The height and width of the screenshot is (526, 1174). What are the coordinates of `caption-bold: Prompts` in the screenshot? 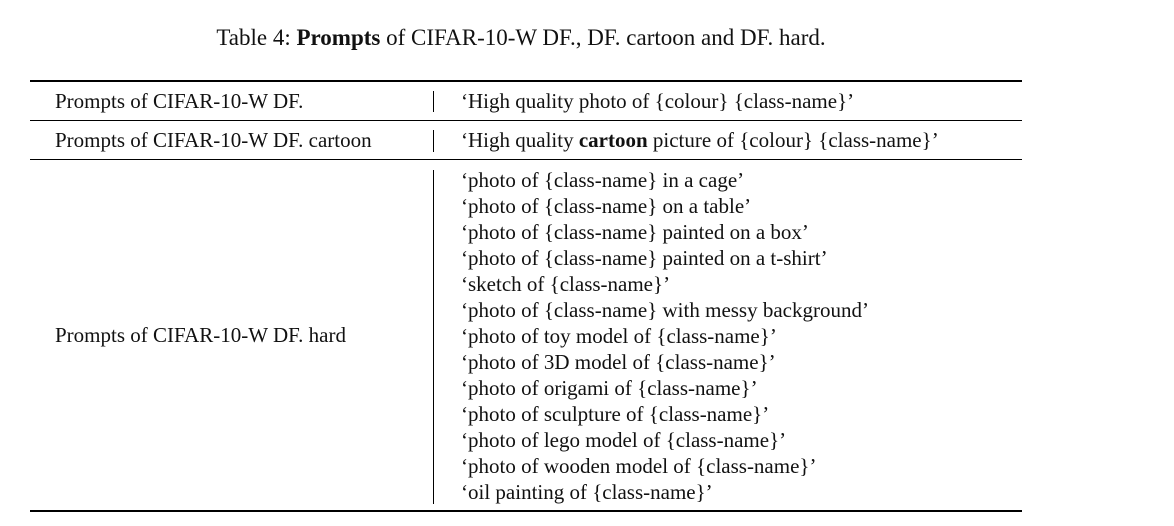 It's located at (338, 37).